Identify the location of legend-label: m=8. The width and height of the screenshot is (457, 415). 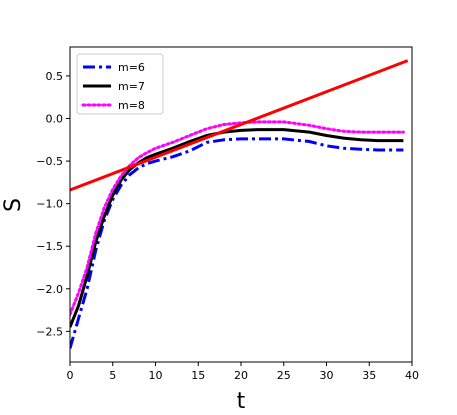
(131, 105).